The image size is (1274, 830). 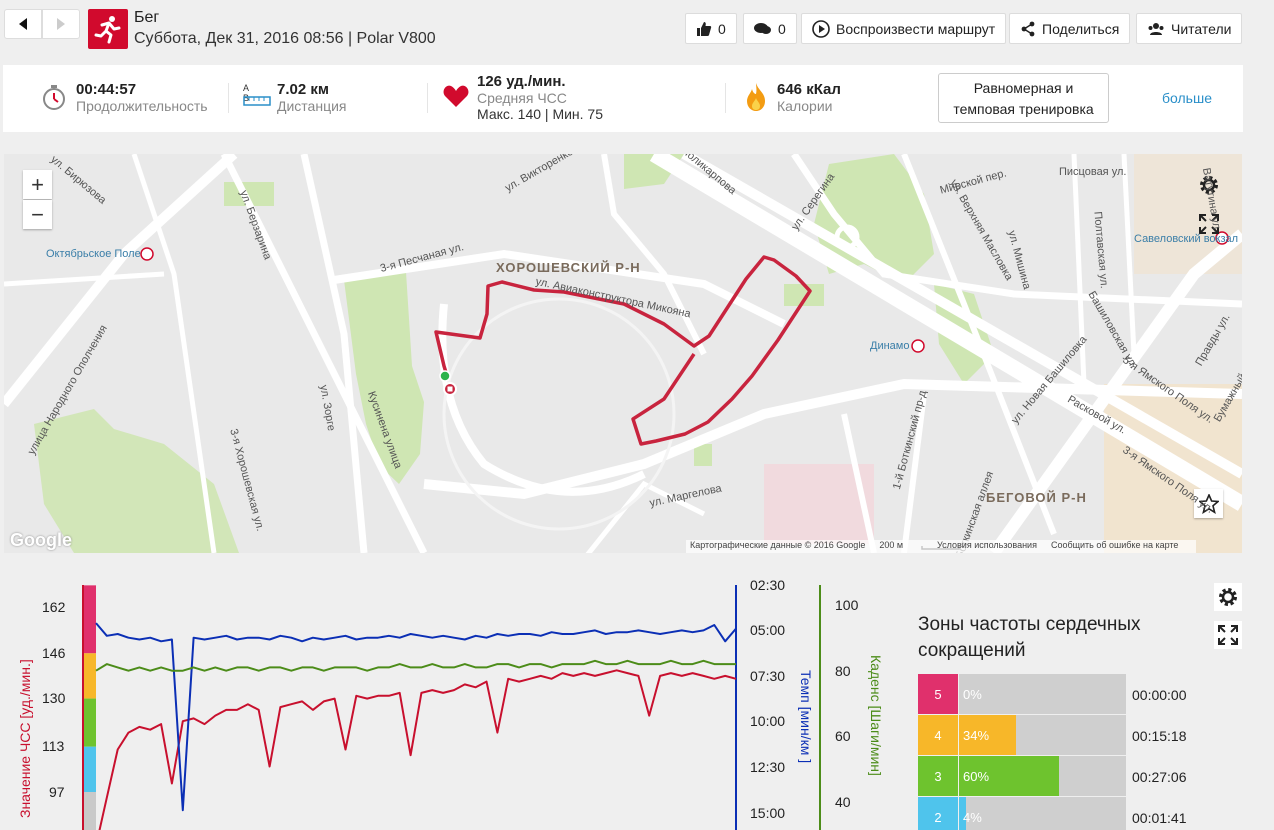 I want to click on play-route-button: Воспроизвести маршрут, so click(x=904, y=28).